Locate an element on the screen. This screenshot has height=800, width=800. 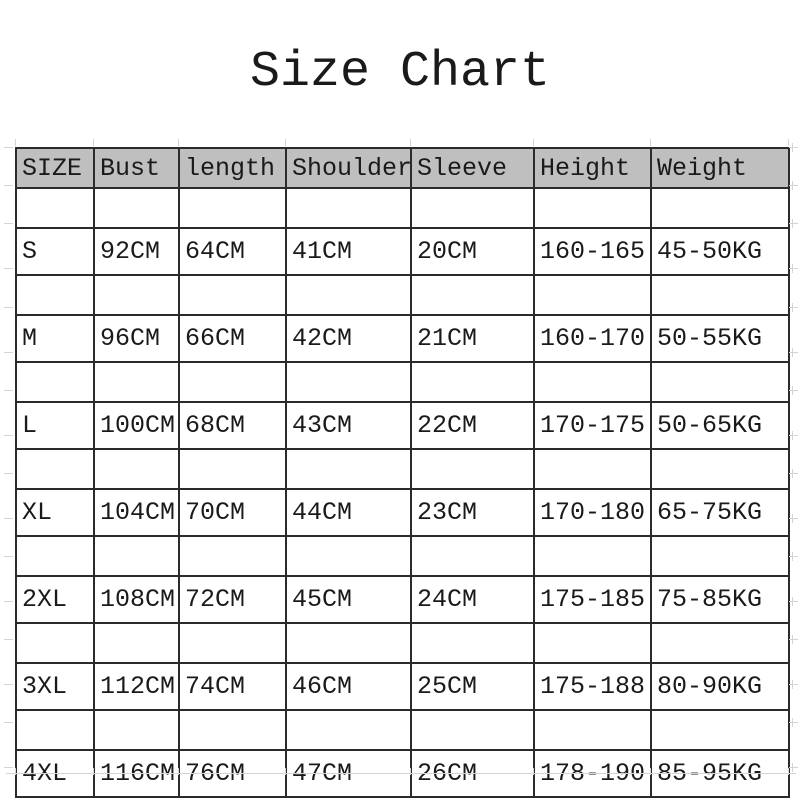
table-cell: 108CM is located at coordinates (136, 599).